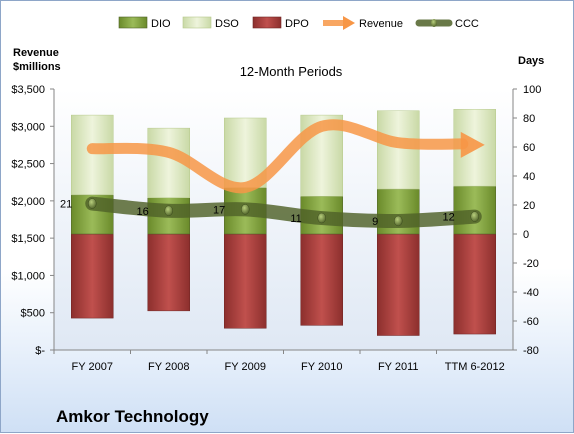 This screenshot has width=574, height=434. I want to click on left-tick-label: $500, so click(33, 314).